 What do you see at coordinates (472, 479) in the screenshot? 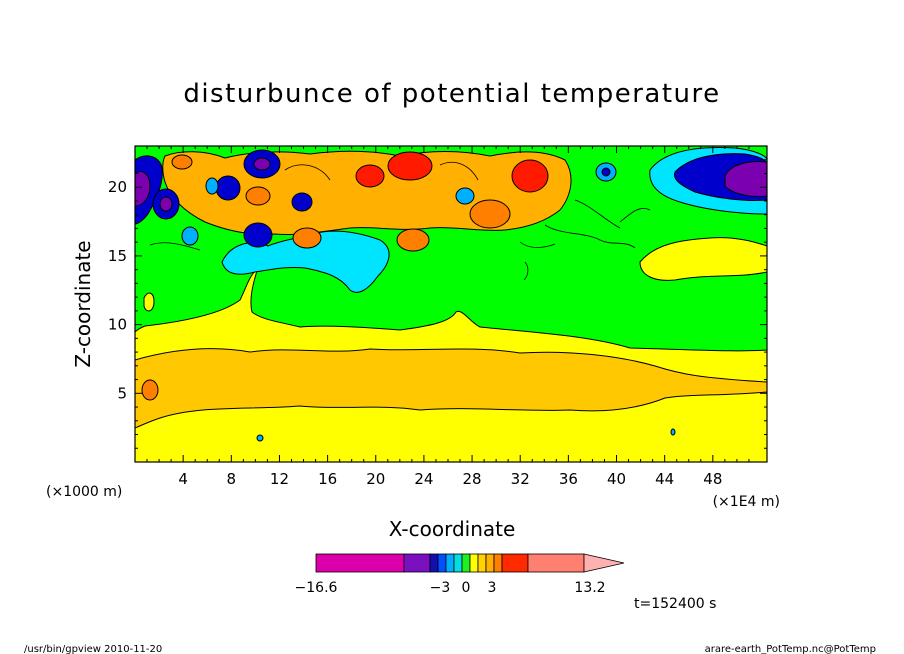
I see `x-tick-label: 28` at bounding box center [472, 479].